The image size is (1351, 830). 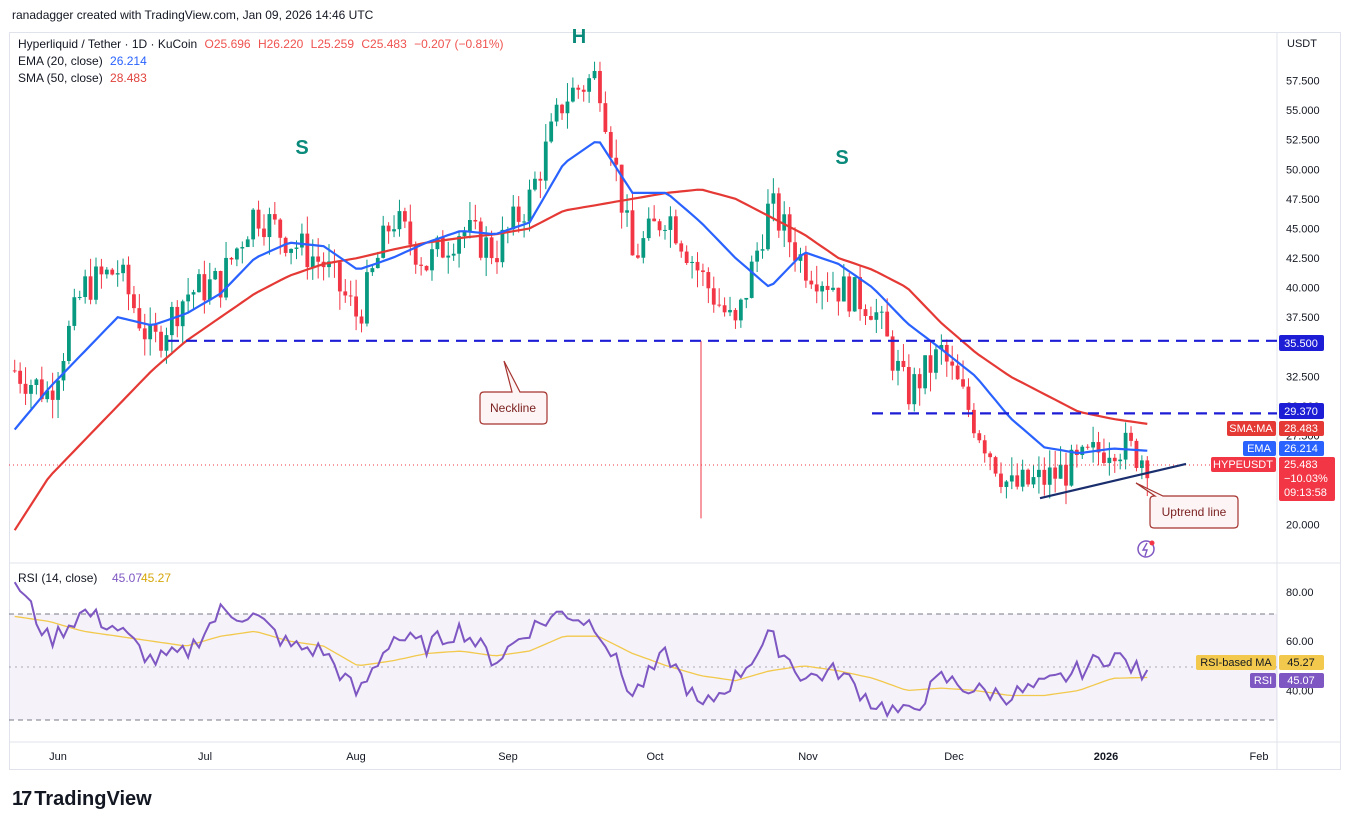 I want to click on svg-text: RSI, so click(x=1263, y=681).